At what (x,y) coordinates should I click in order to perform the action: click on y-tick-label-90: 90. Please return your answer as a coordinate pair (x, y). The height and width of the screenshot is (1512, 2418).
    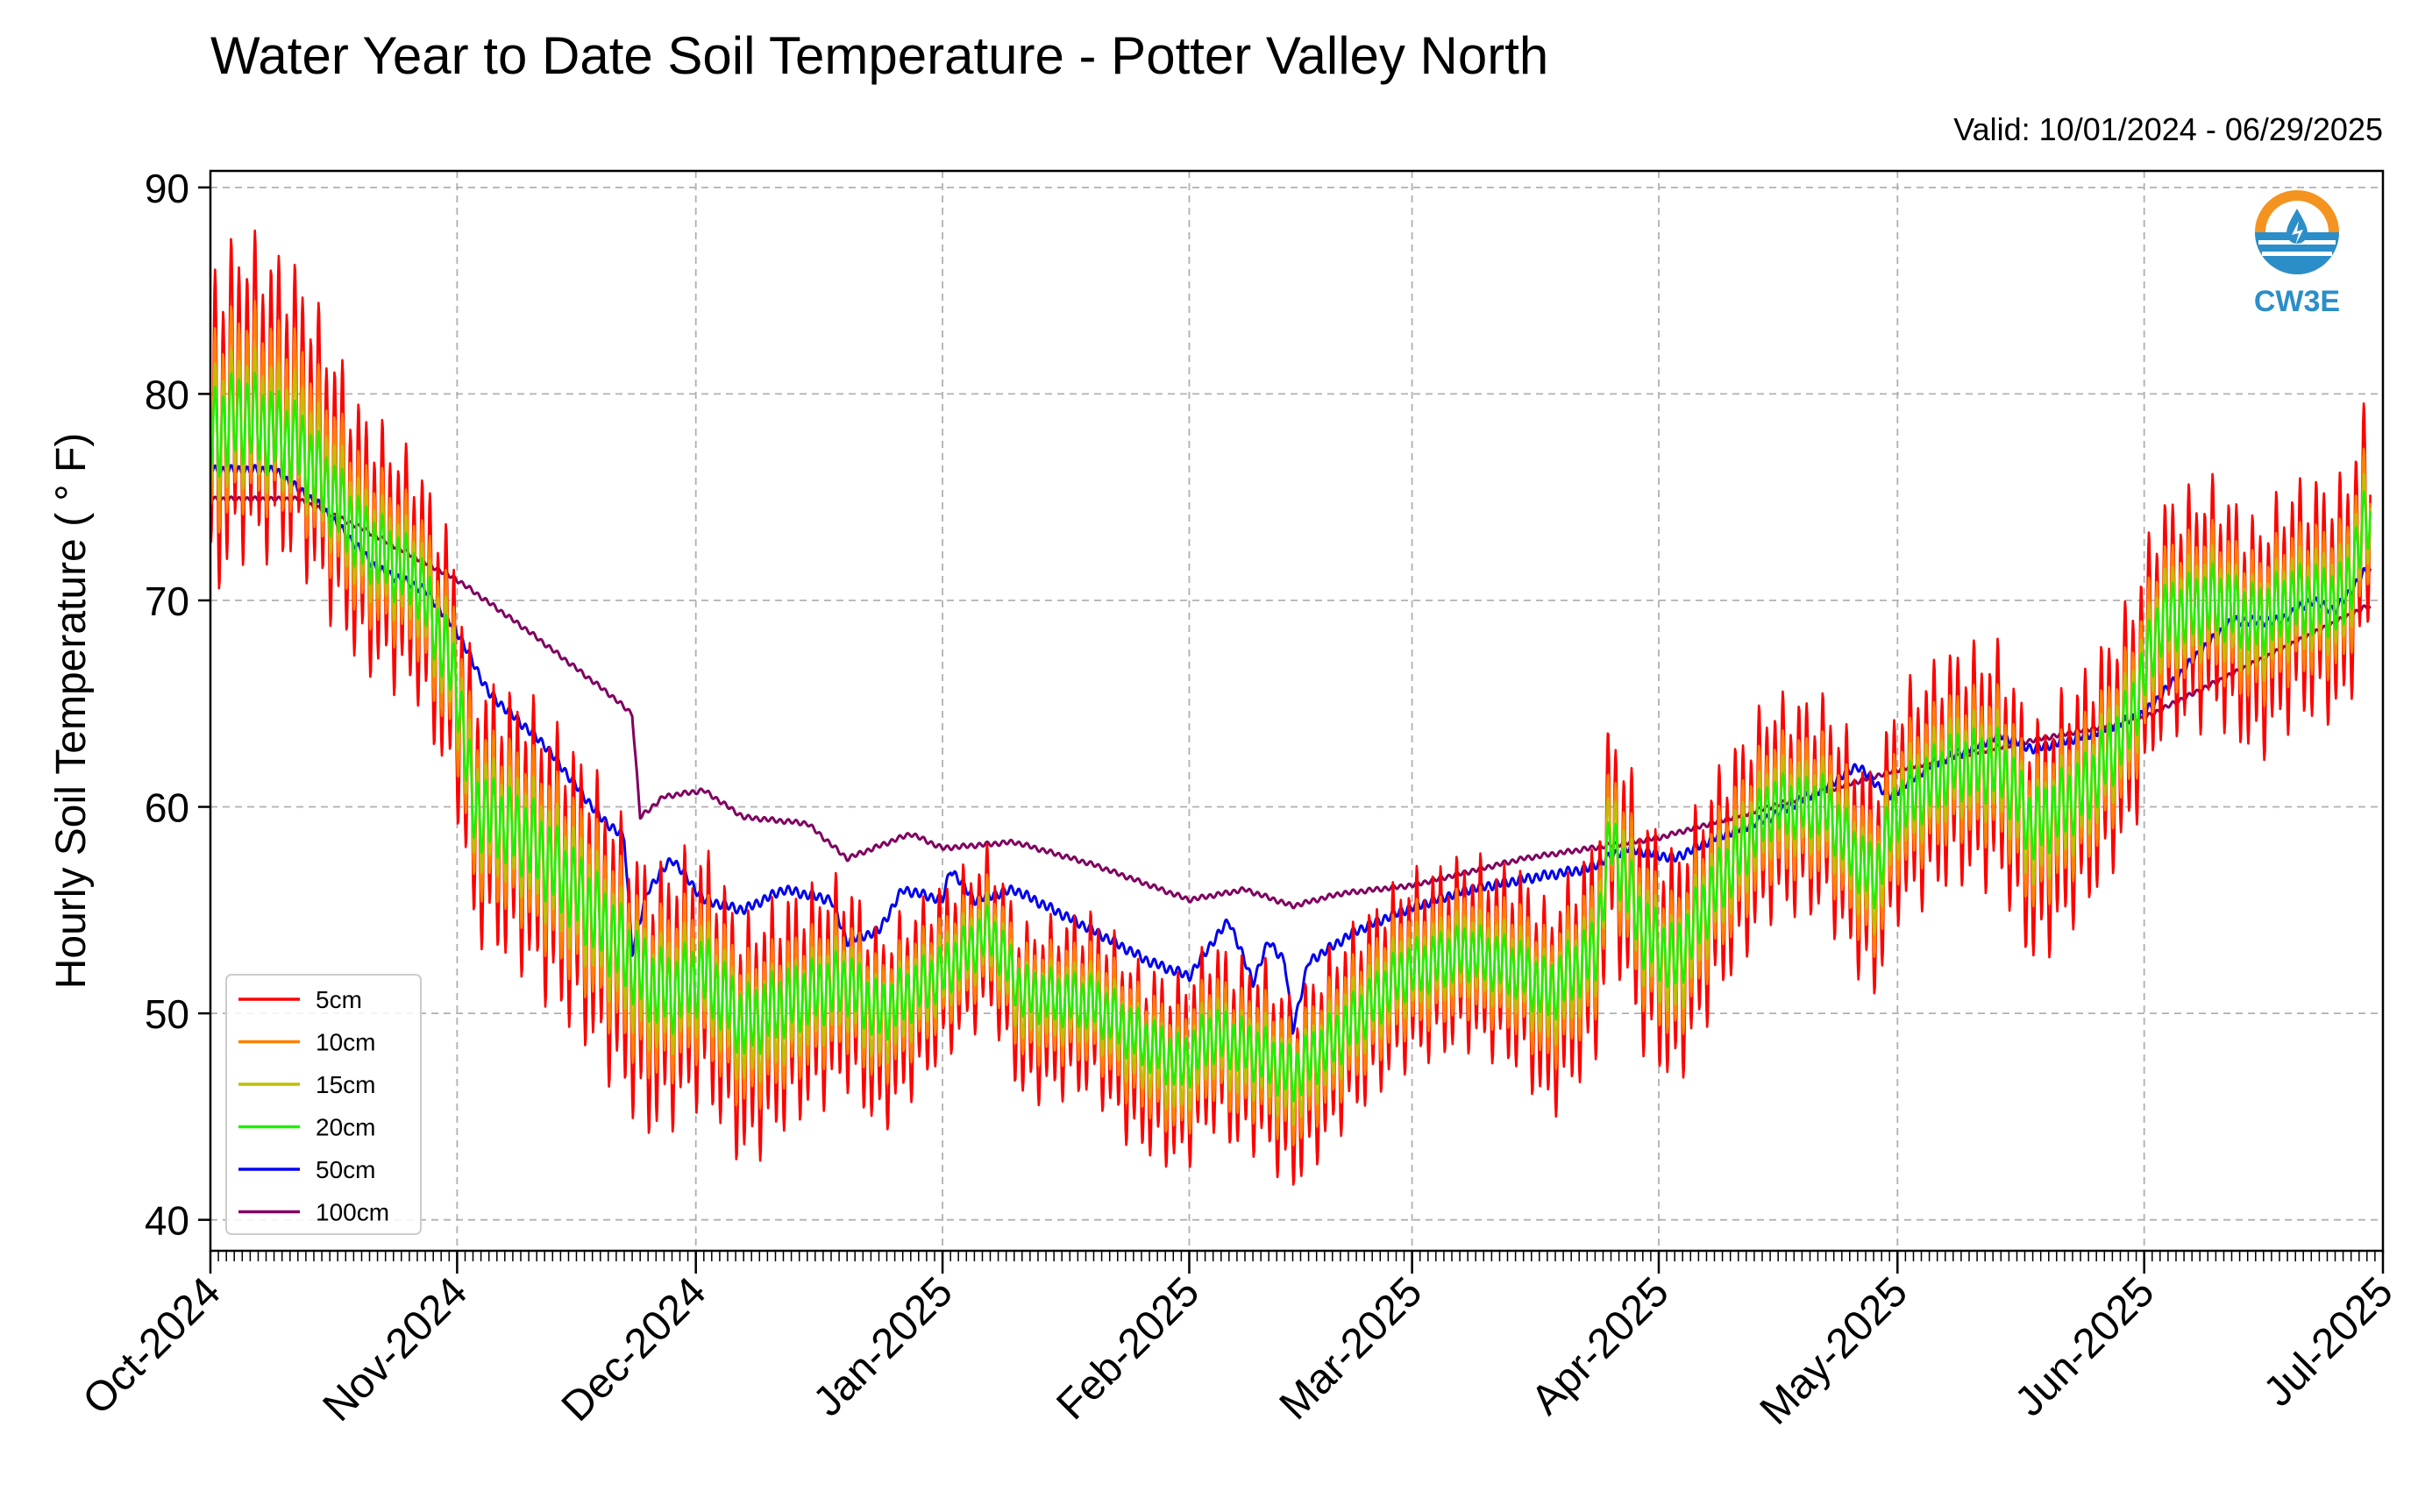
    Looking at the image, I should click on (167, 188).